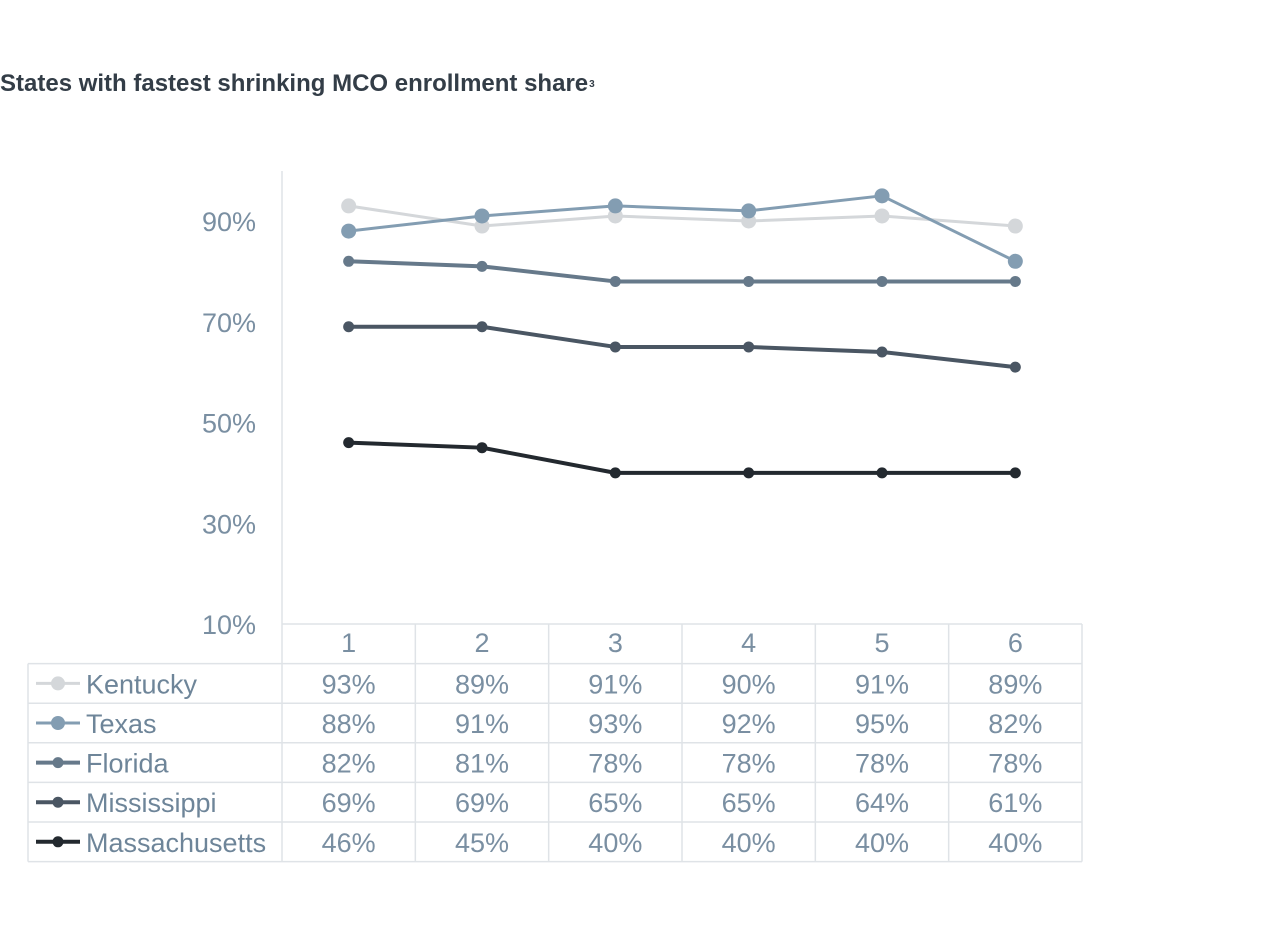  What do you see at coordinates (1015, 803) in the screenshot?
I see `table-cell-value: 61%` at bounding box center [1015, 803].